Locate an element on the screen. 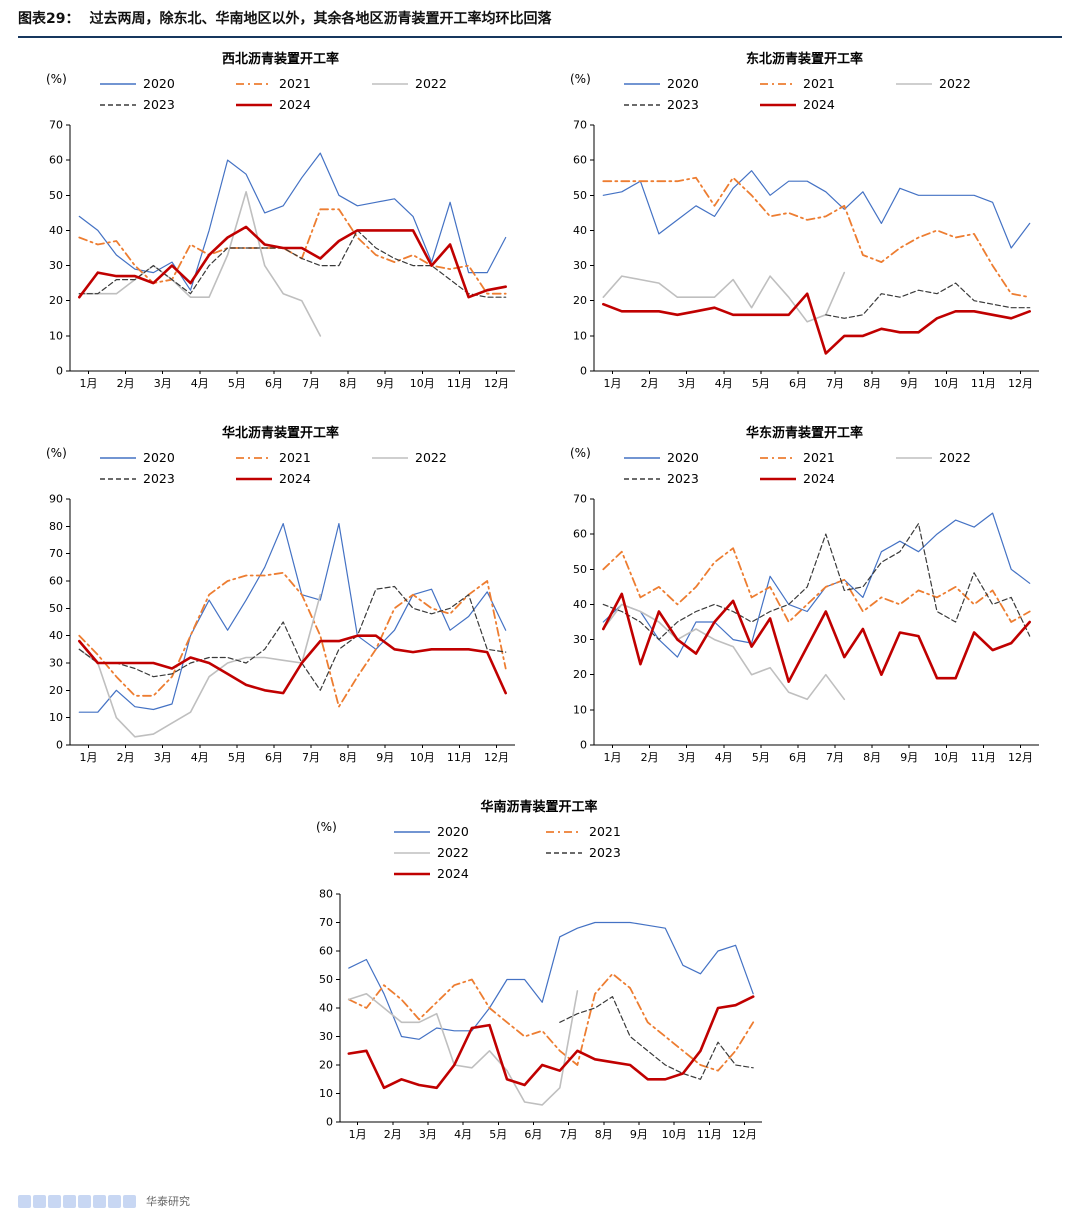 The height and width of the screenshot is (1221, 1080). source-text: 华泰研究 is located at coordinates (168, 1201).